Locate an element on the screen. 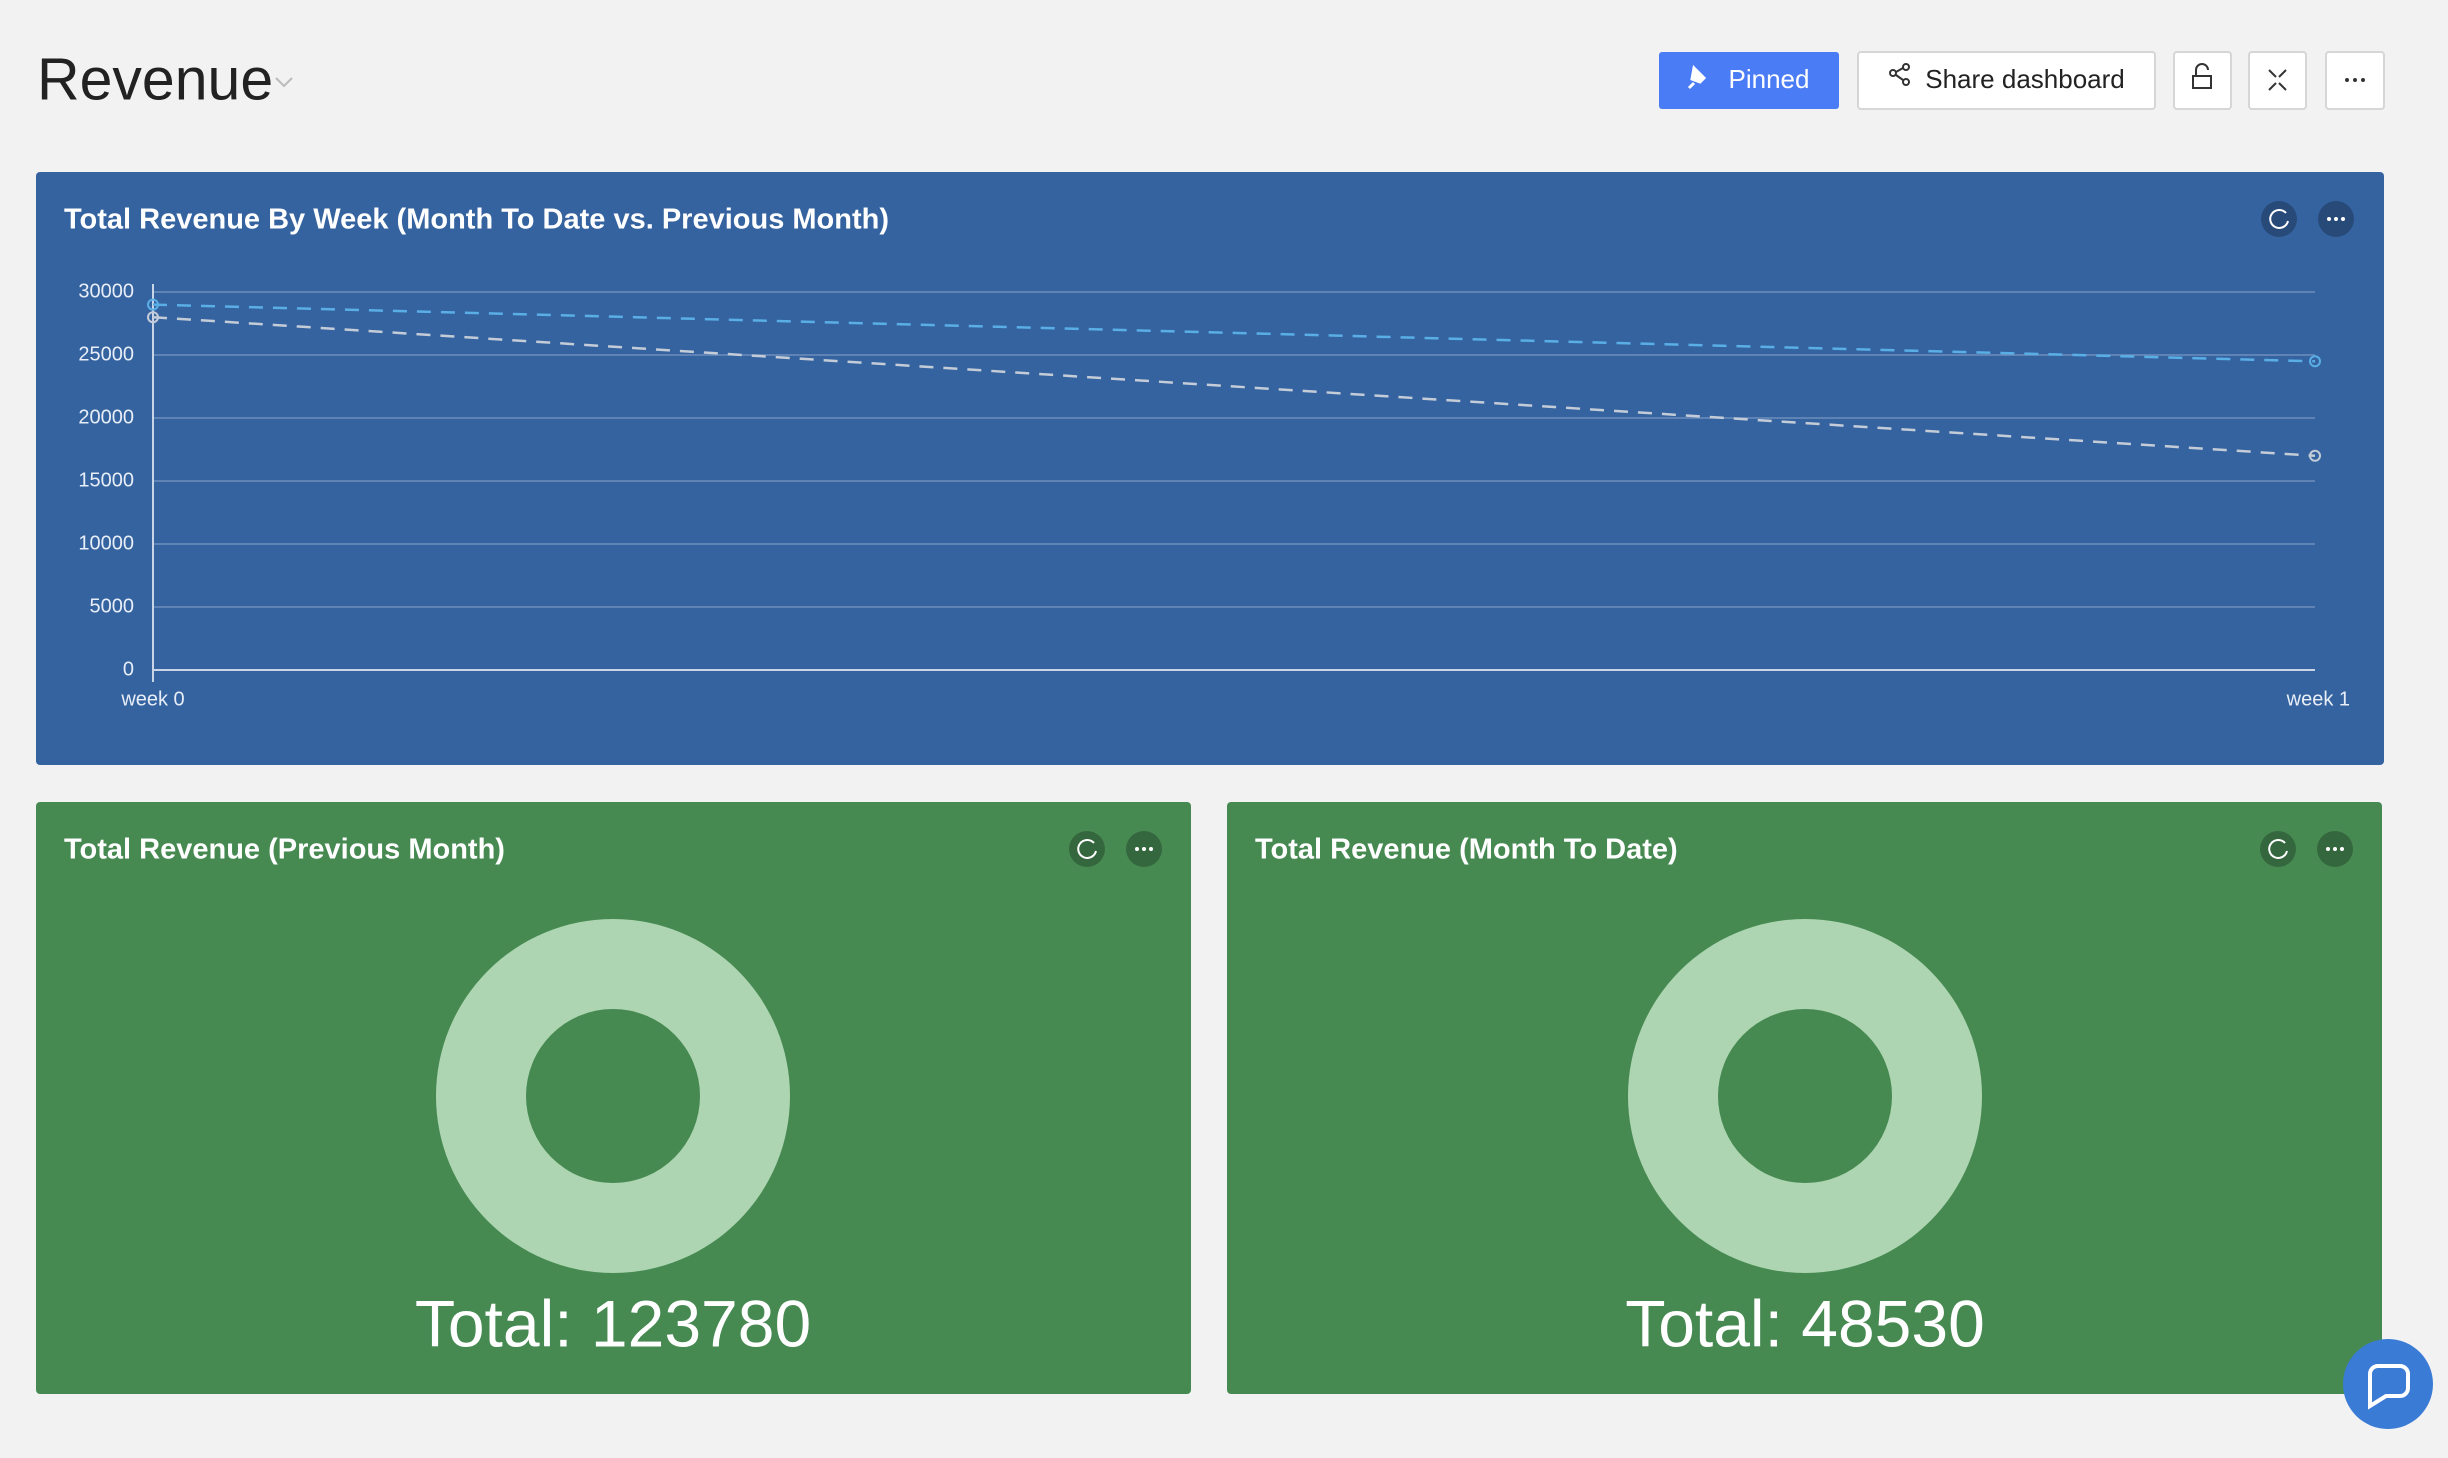 The image size is (2448, 1458). chat-button is located at coordinates (2388, 1384).